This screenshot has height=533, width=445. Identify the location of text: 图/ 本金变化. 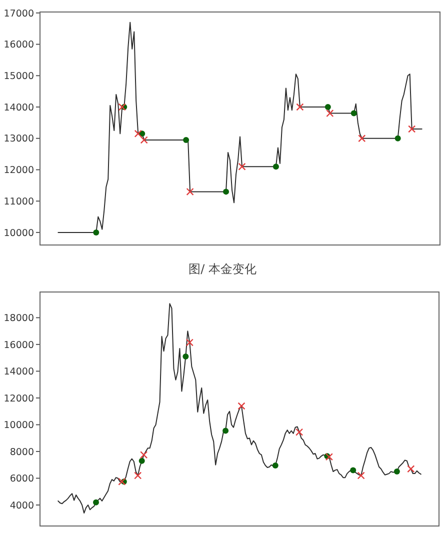
(222, 269).